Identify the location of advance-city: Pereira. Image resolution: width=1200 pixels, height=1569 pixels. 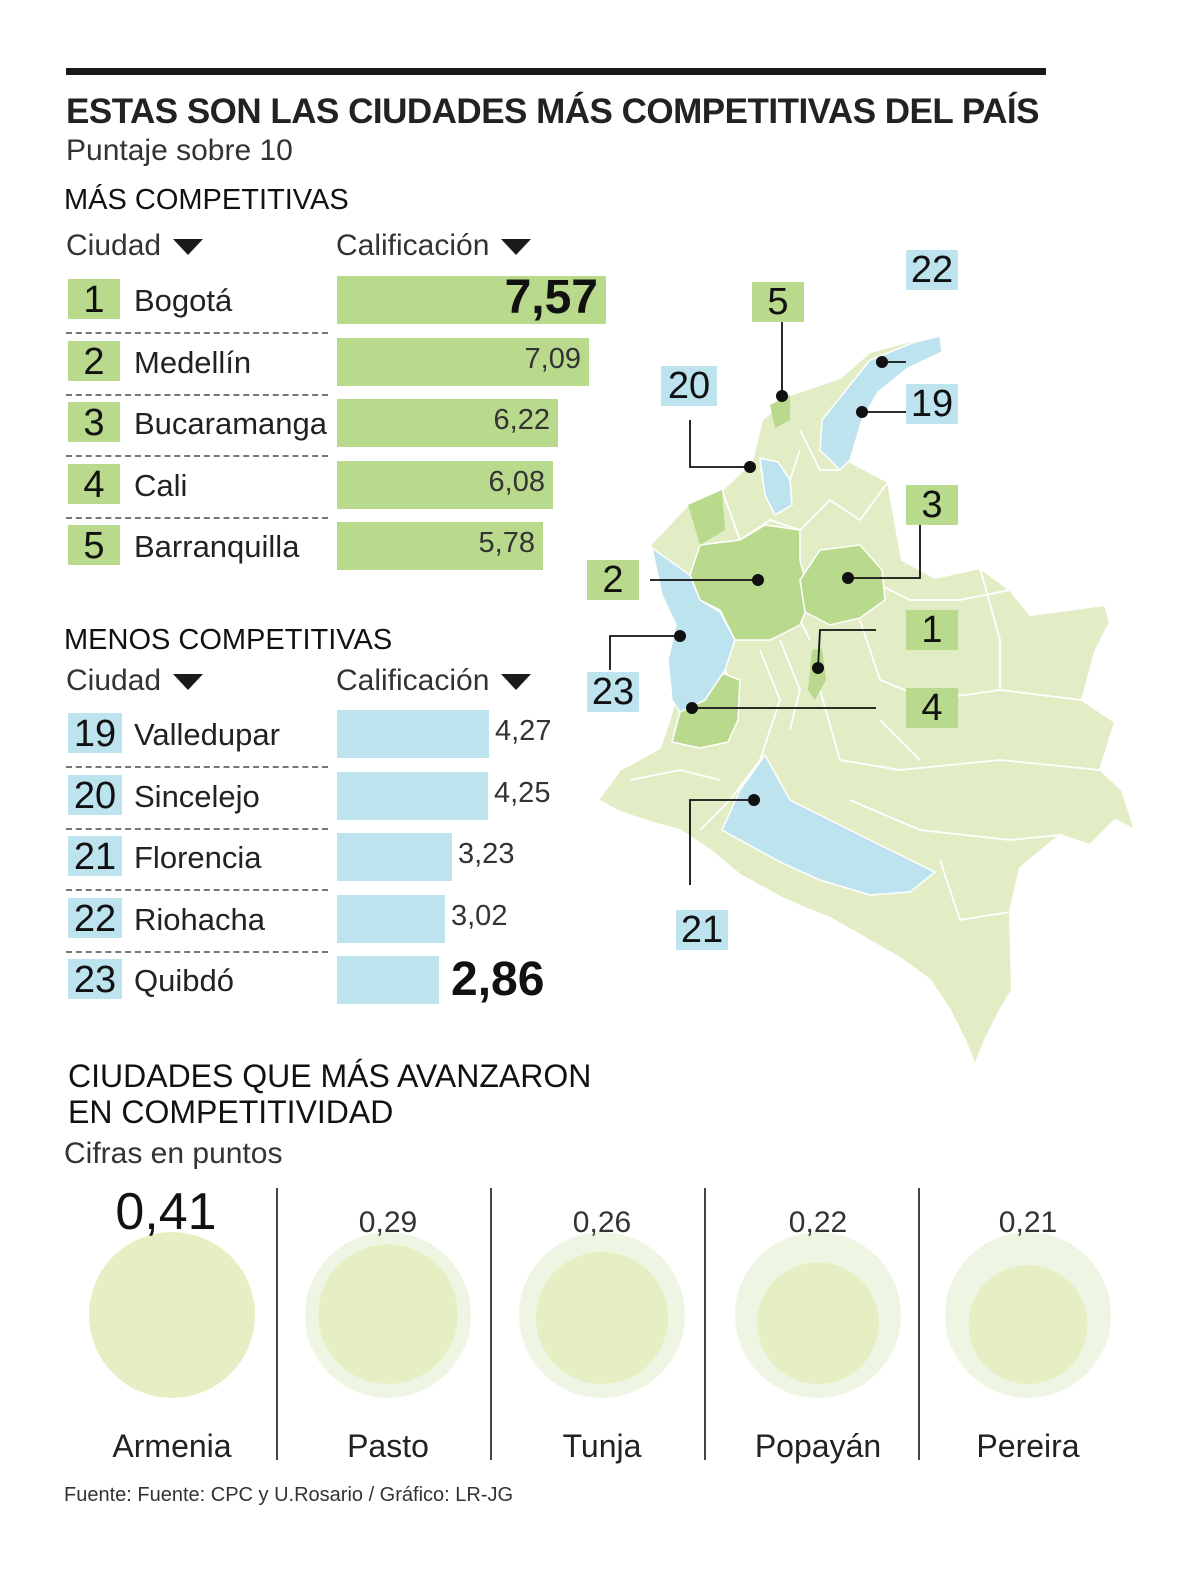
(1028, 1446).